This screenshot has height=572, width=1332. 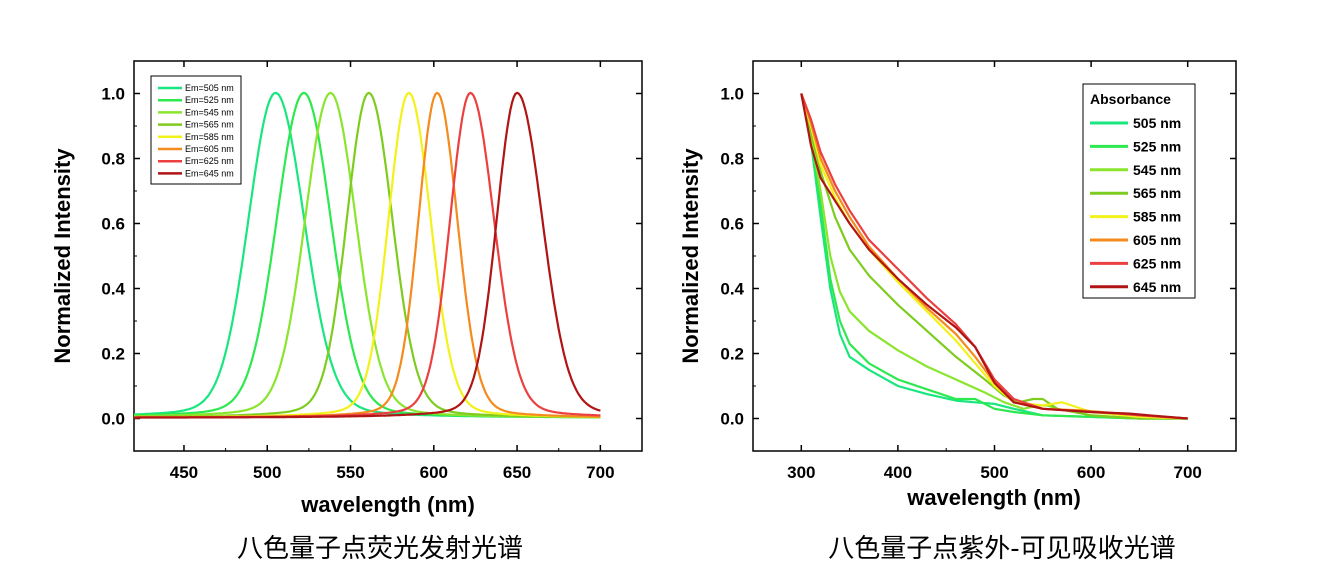 I want to click on legend-label: Em=585 nm, so click(x=209, y=137).